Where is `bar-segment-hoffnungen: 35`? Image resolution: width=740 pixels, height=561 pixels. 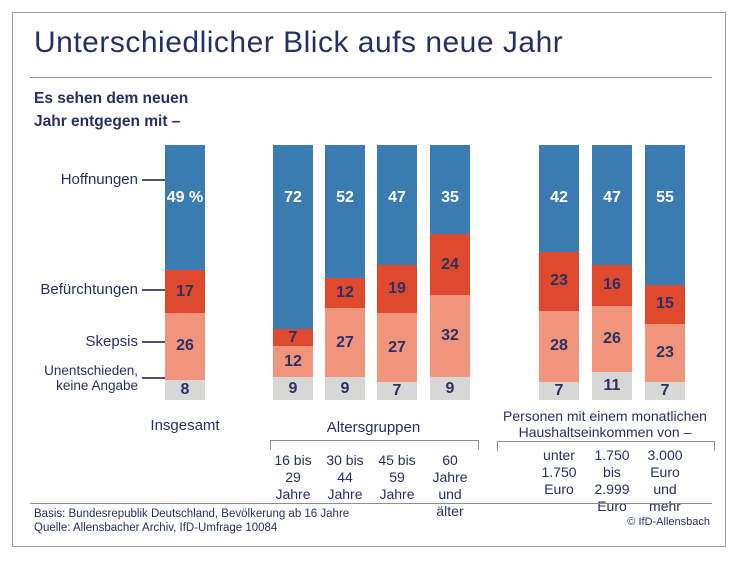
bar-segment-hoffnungen: 35 is located at coordinates (450, 190).